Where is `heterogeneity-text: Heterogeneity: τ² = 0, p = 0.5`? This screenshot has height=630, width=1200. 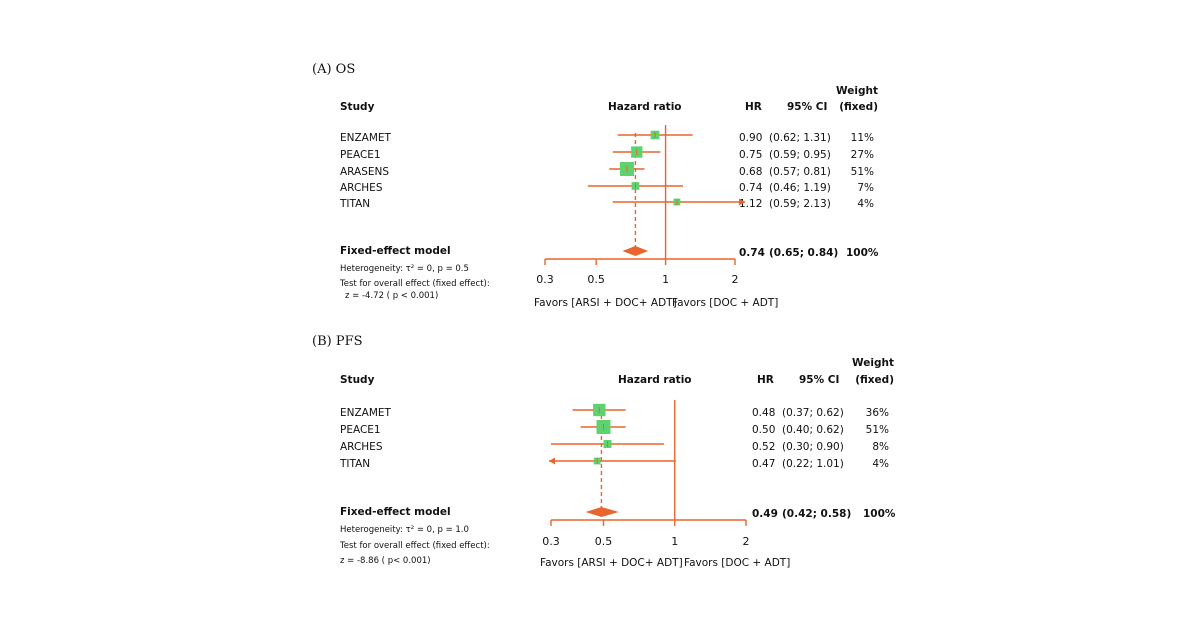 heterogeneity-text: Heterogeneity: τ² = 0, p = 0.5 is located at coordinates (404, 269).